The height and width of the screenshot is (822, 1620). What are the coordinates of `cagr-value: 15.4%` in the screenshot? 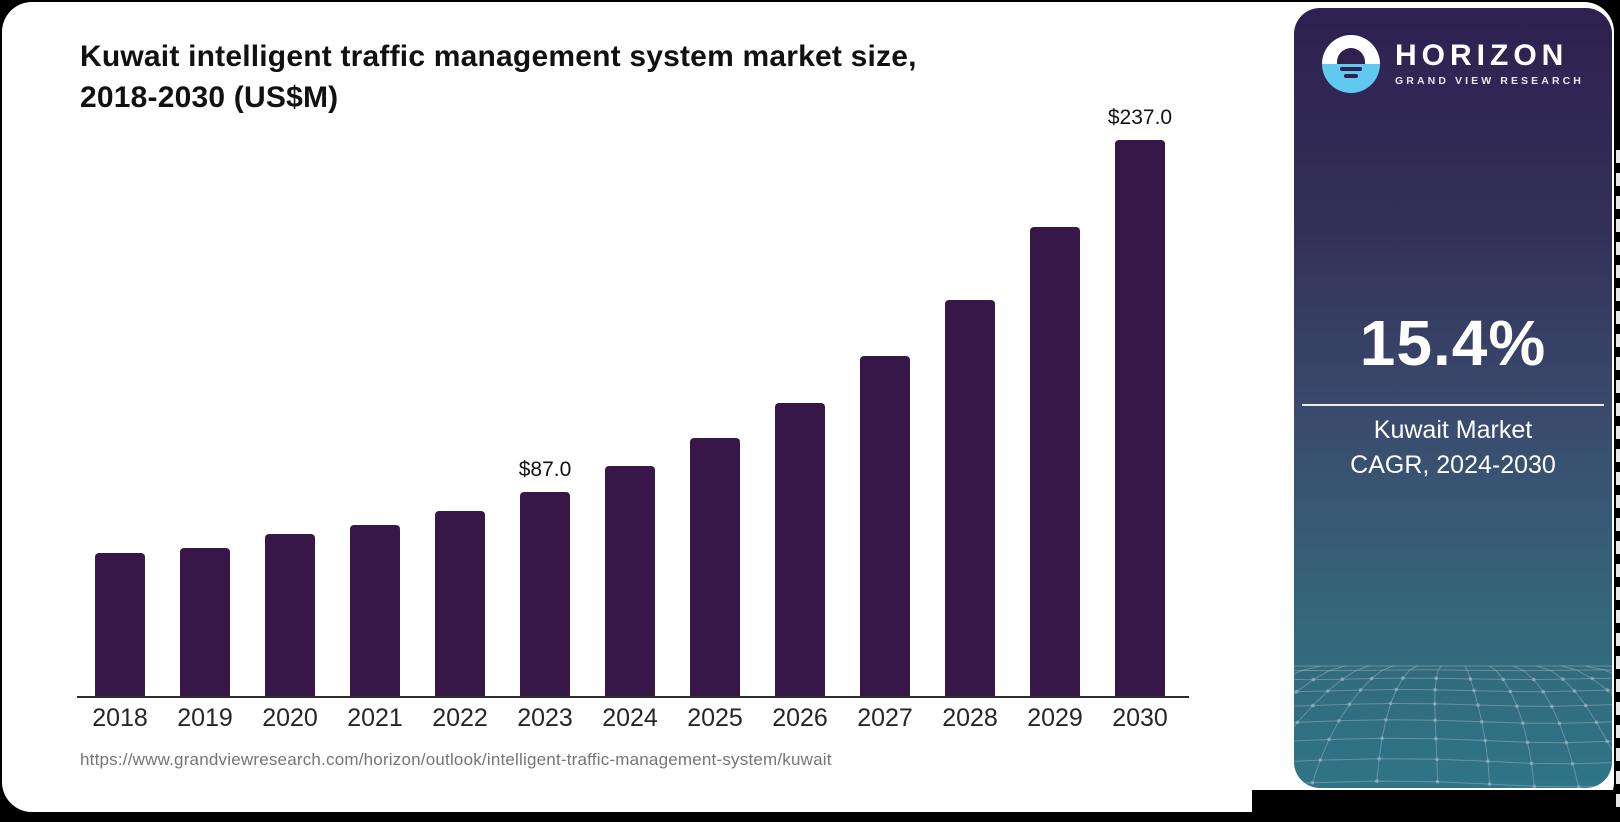 It's located at (1453, 343).